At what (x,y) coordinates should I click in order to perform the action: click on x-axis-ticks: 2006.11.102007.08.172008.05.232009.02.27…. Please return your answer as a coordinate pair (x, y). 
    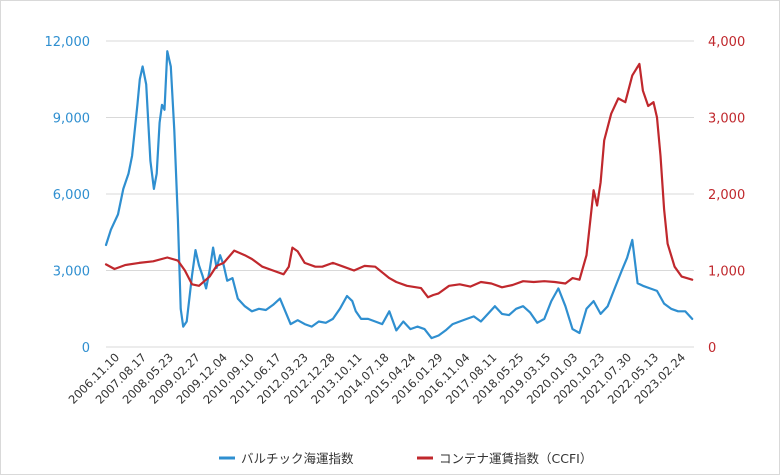
    Looking at the image, I should click on (377, 378).